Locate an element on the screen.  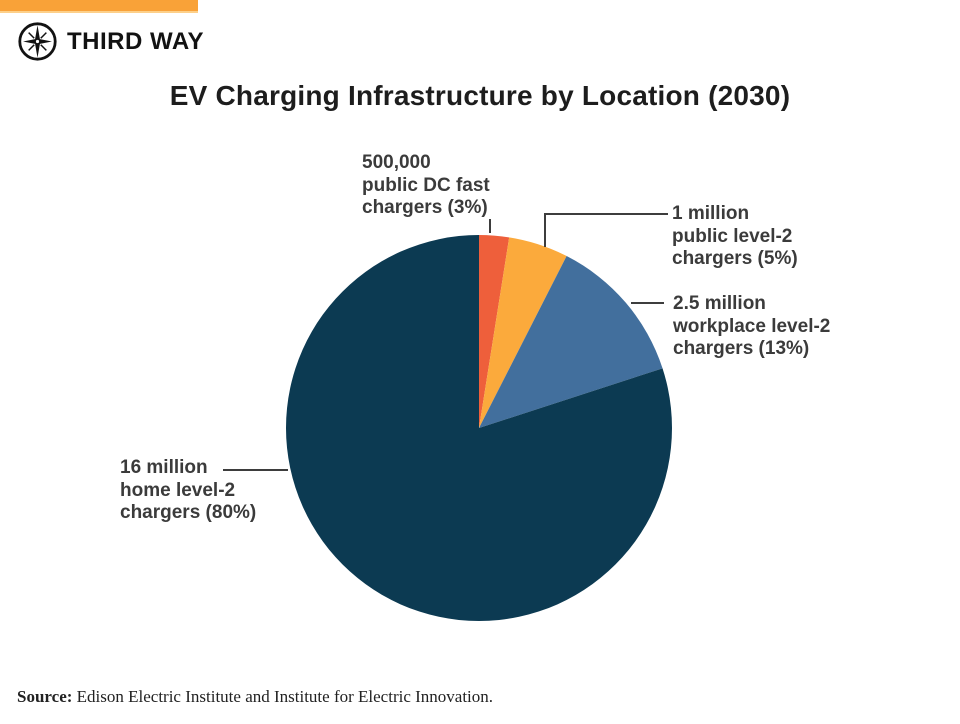
source-prefix: Source: is located at coordinates (45, 696).